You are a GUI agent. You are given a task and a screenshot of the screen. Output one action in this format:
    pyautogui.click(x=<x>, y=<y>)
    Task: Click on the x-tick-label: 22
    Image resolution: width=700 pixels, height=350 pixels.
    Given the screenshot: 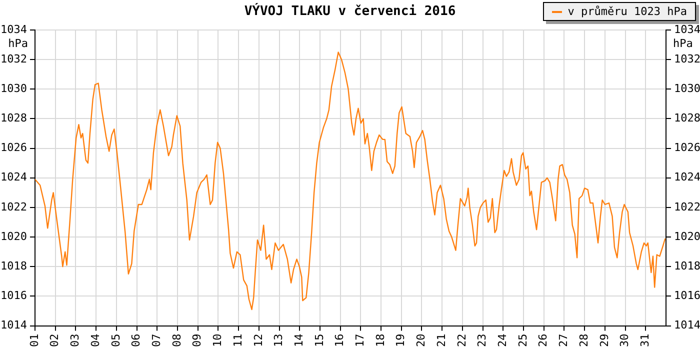 What is the action you would take?
    pyautogui.click(x=461, y=341)
    